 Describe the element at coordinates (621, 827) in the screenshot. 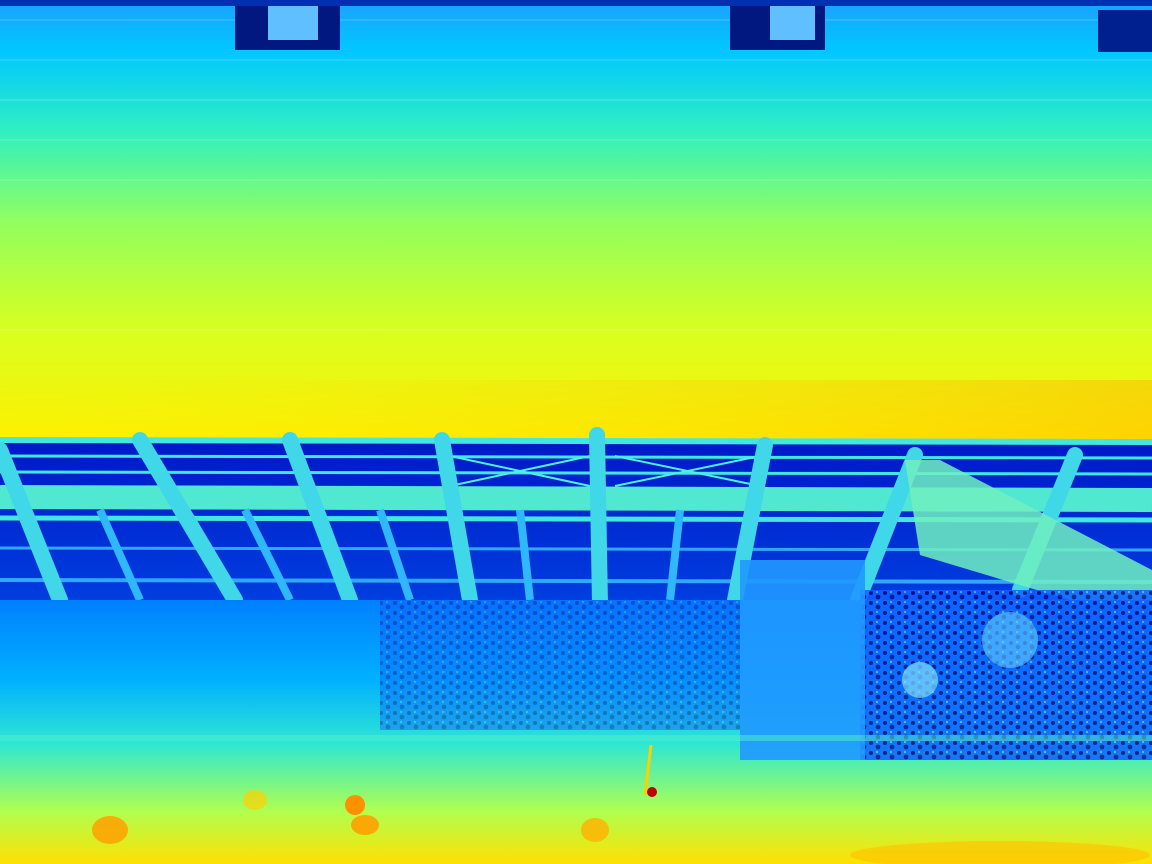

I see `warm-spots` at that location.